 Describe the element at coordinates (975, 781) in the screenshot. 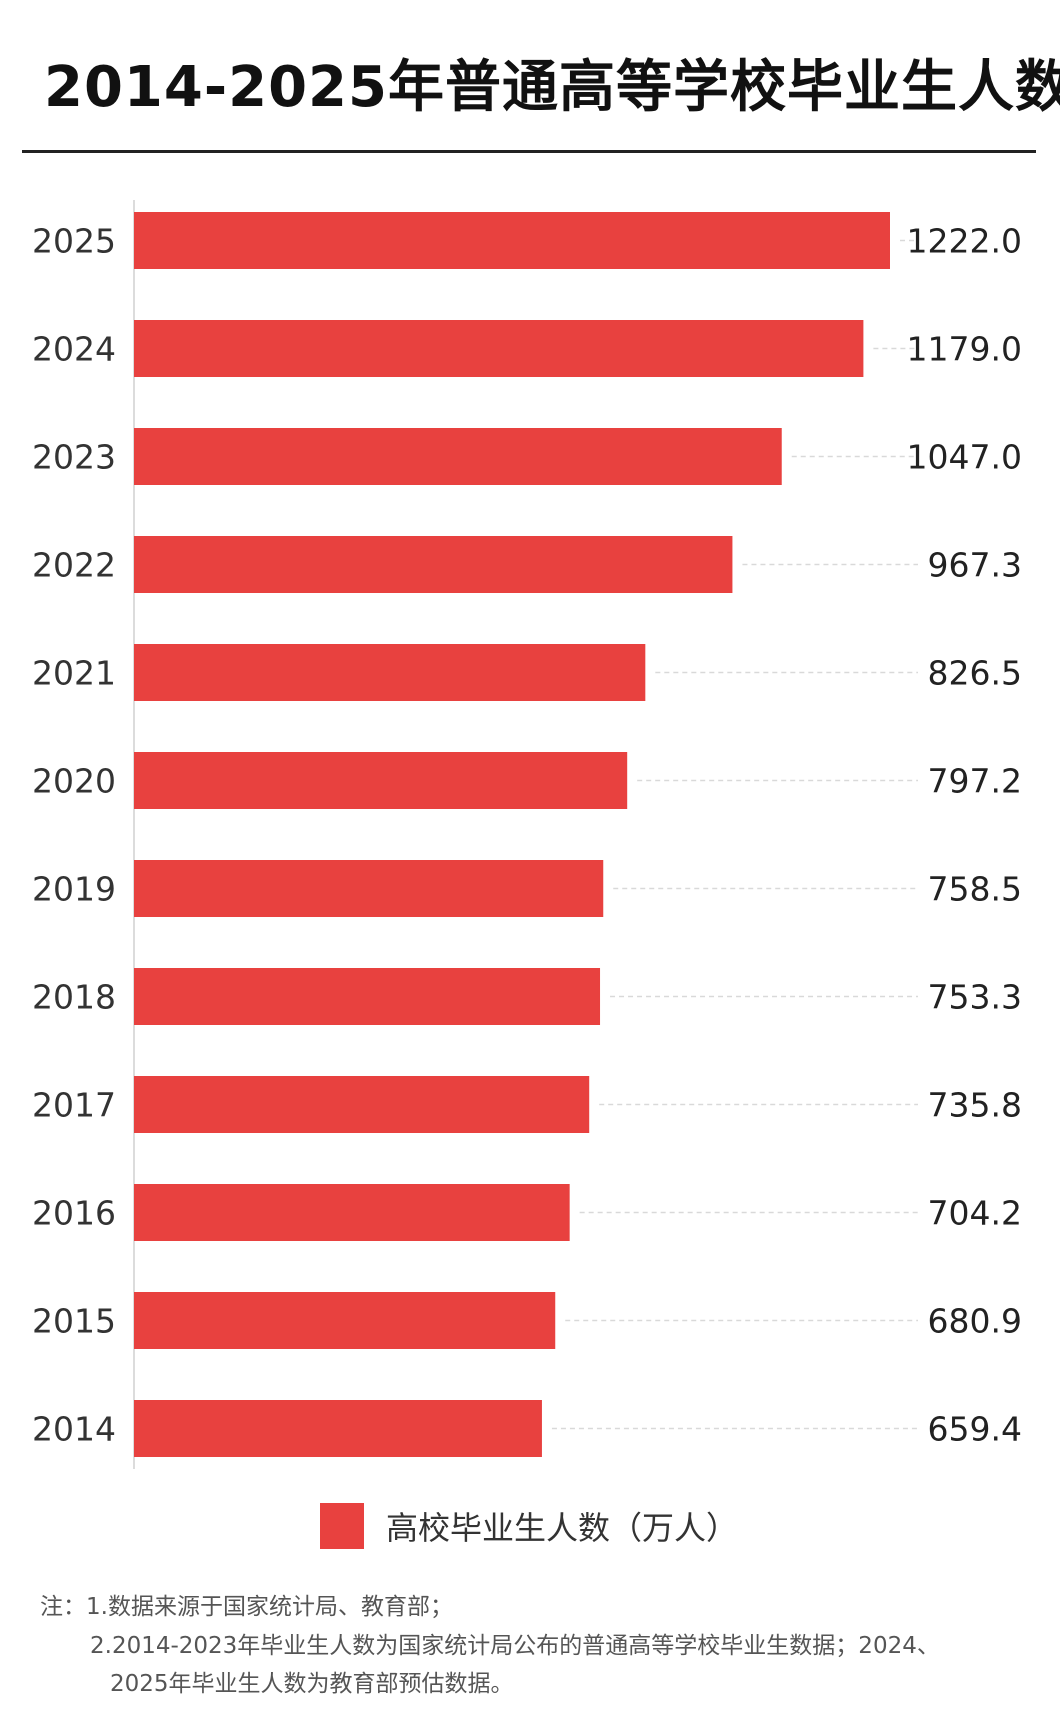

I see `value-label-2020: 797.2` at that location.